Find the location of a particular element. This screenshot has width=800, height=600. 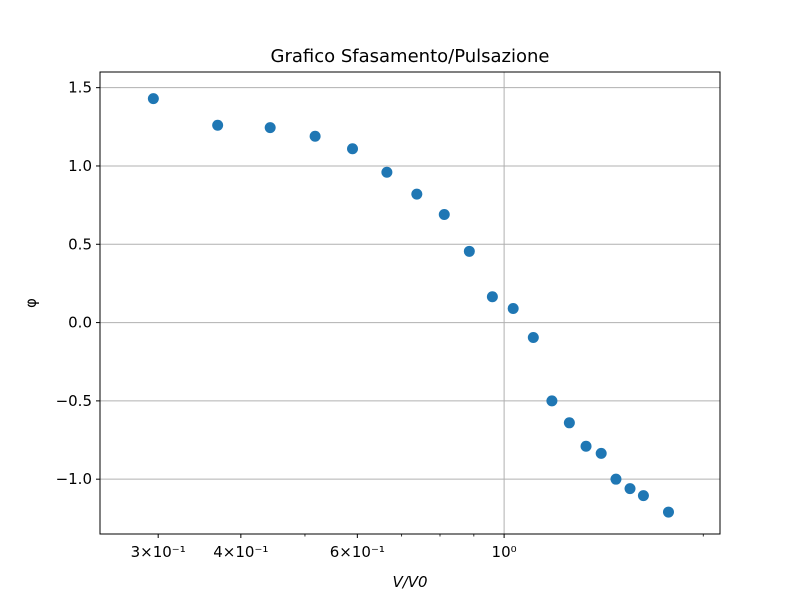

x-tick-label: 4×10⁻¹ is located at coordinates (240, 552).